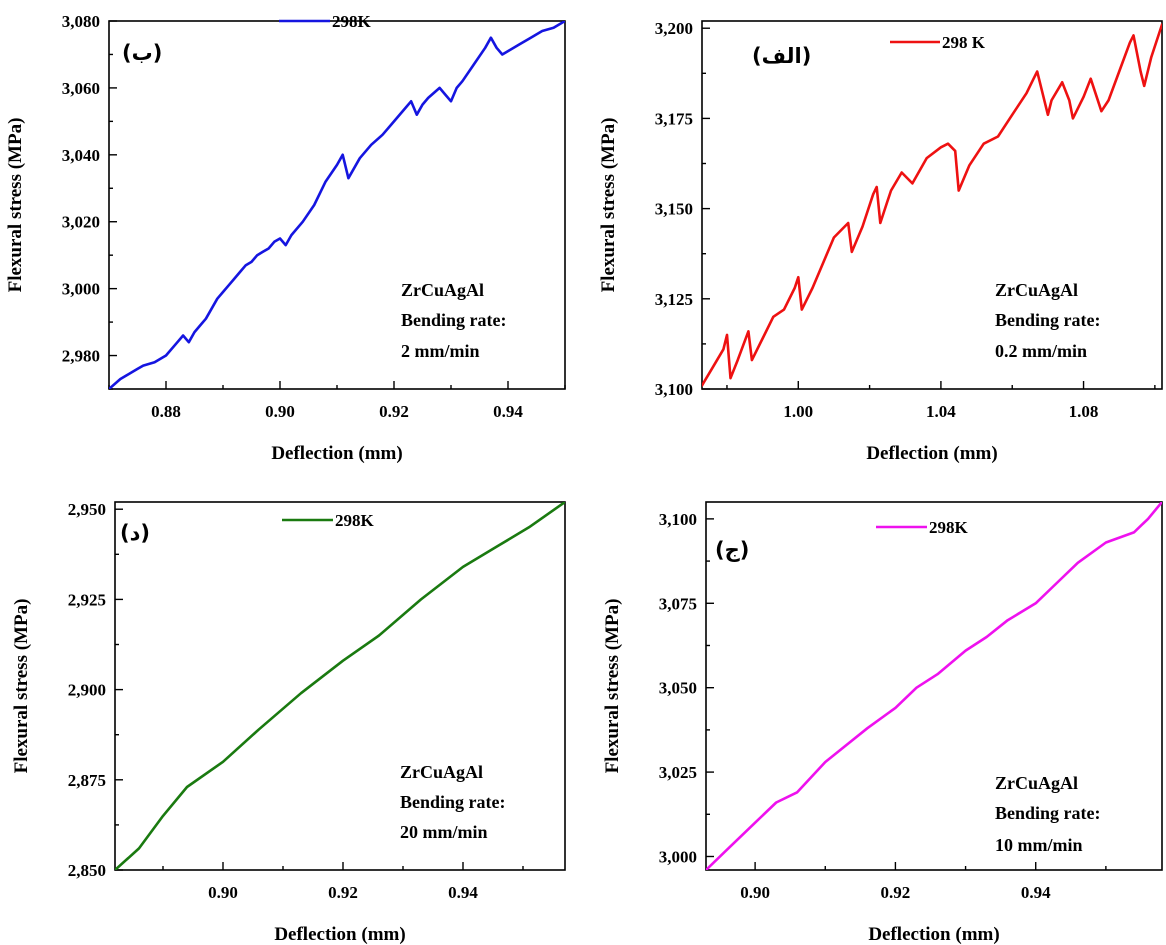 The height and width of the screenshot is (945, 1166). Describe the element at coordinates (87, 599) in the screenshot. I see `y-tick-label: 2,925` at that location.